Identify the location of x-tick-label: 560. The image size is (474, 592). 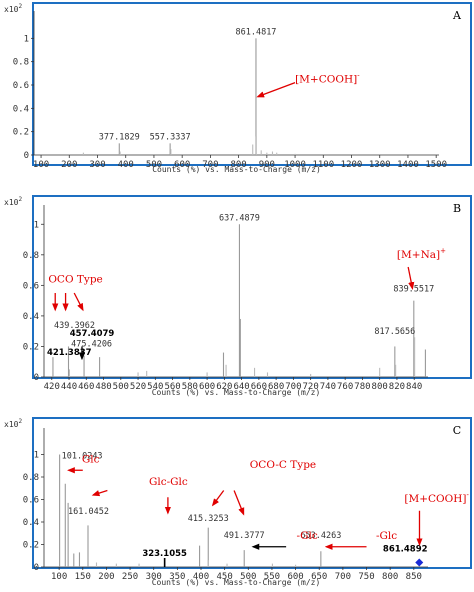
(172, 387).